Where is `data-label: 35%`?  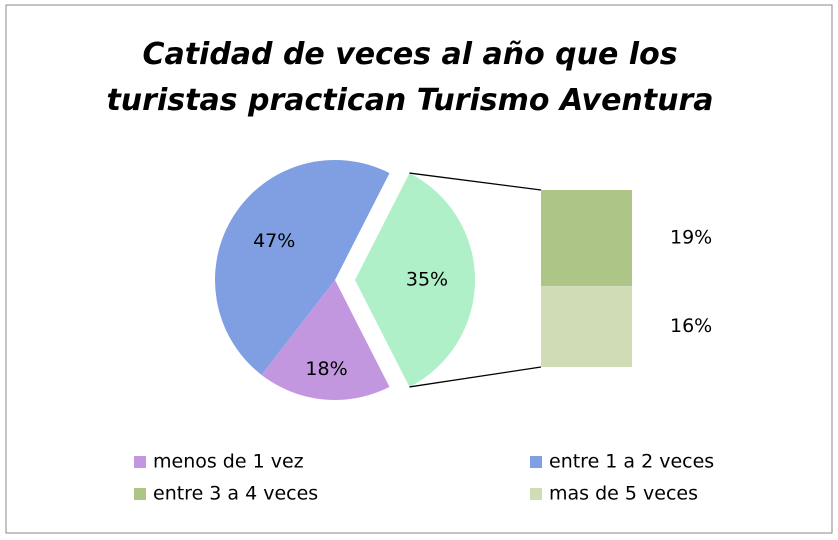
data-label: 35% is located at coordinates (427, 280).